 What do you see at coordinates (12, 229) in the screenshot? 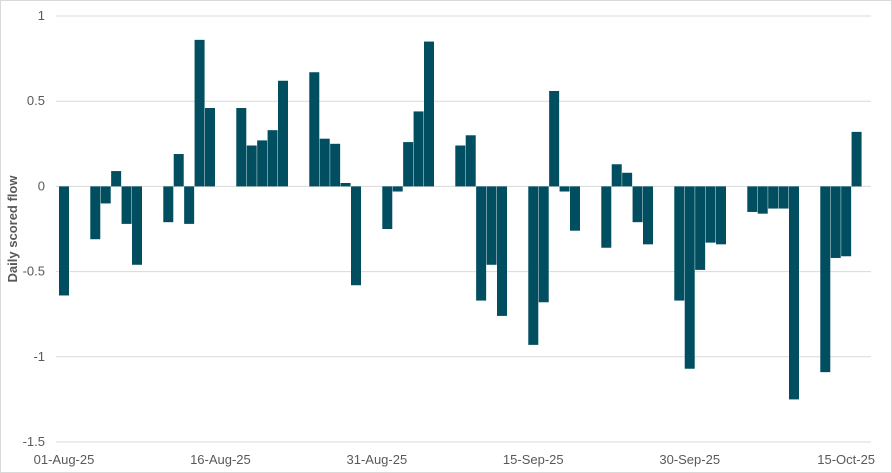
I see `y-axis-title: Daily scored flow` at bounding box center [12, 229].